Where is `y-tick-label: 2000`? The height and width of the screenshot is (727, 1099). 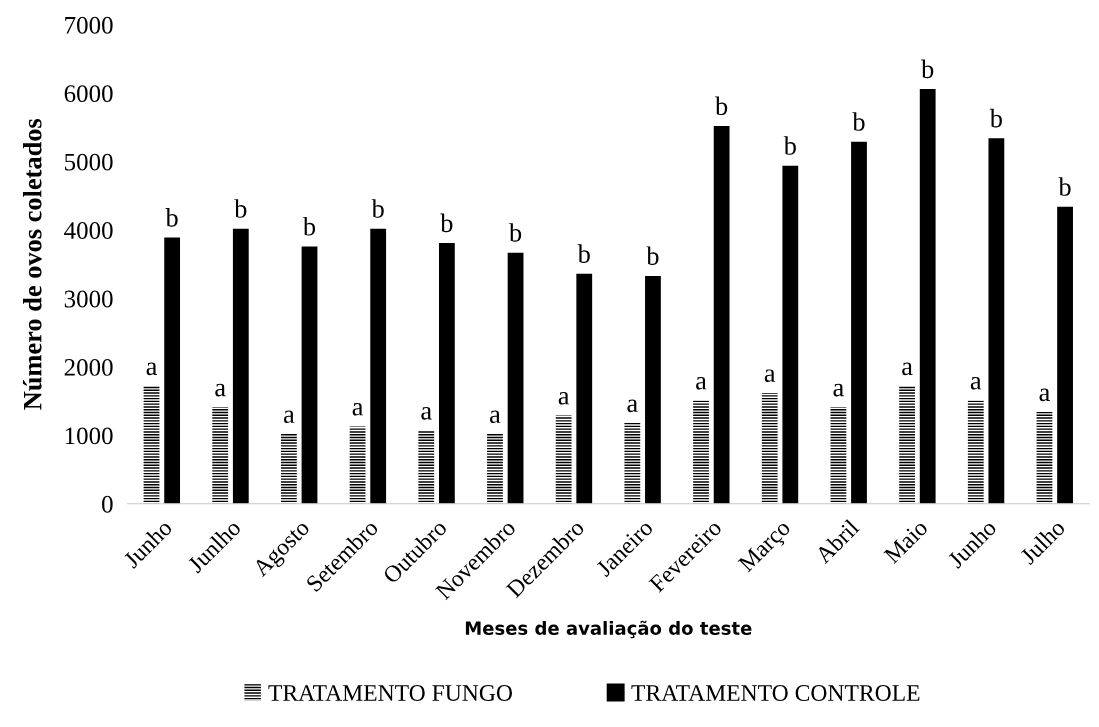
y-tick-label: 2000 is located at coordinates (88, 367).